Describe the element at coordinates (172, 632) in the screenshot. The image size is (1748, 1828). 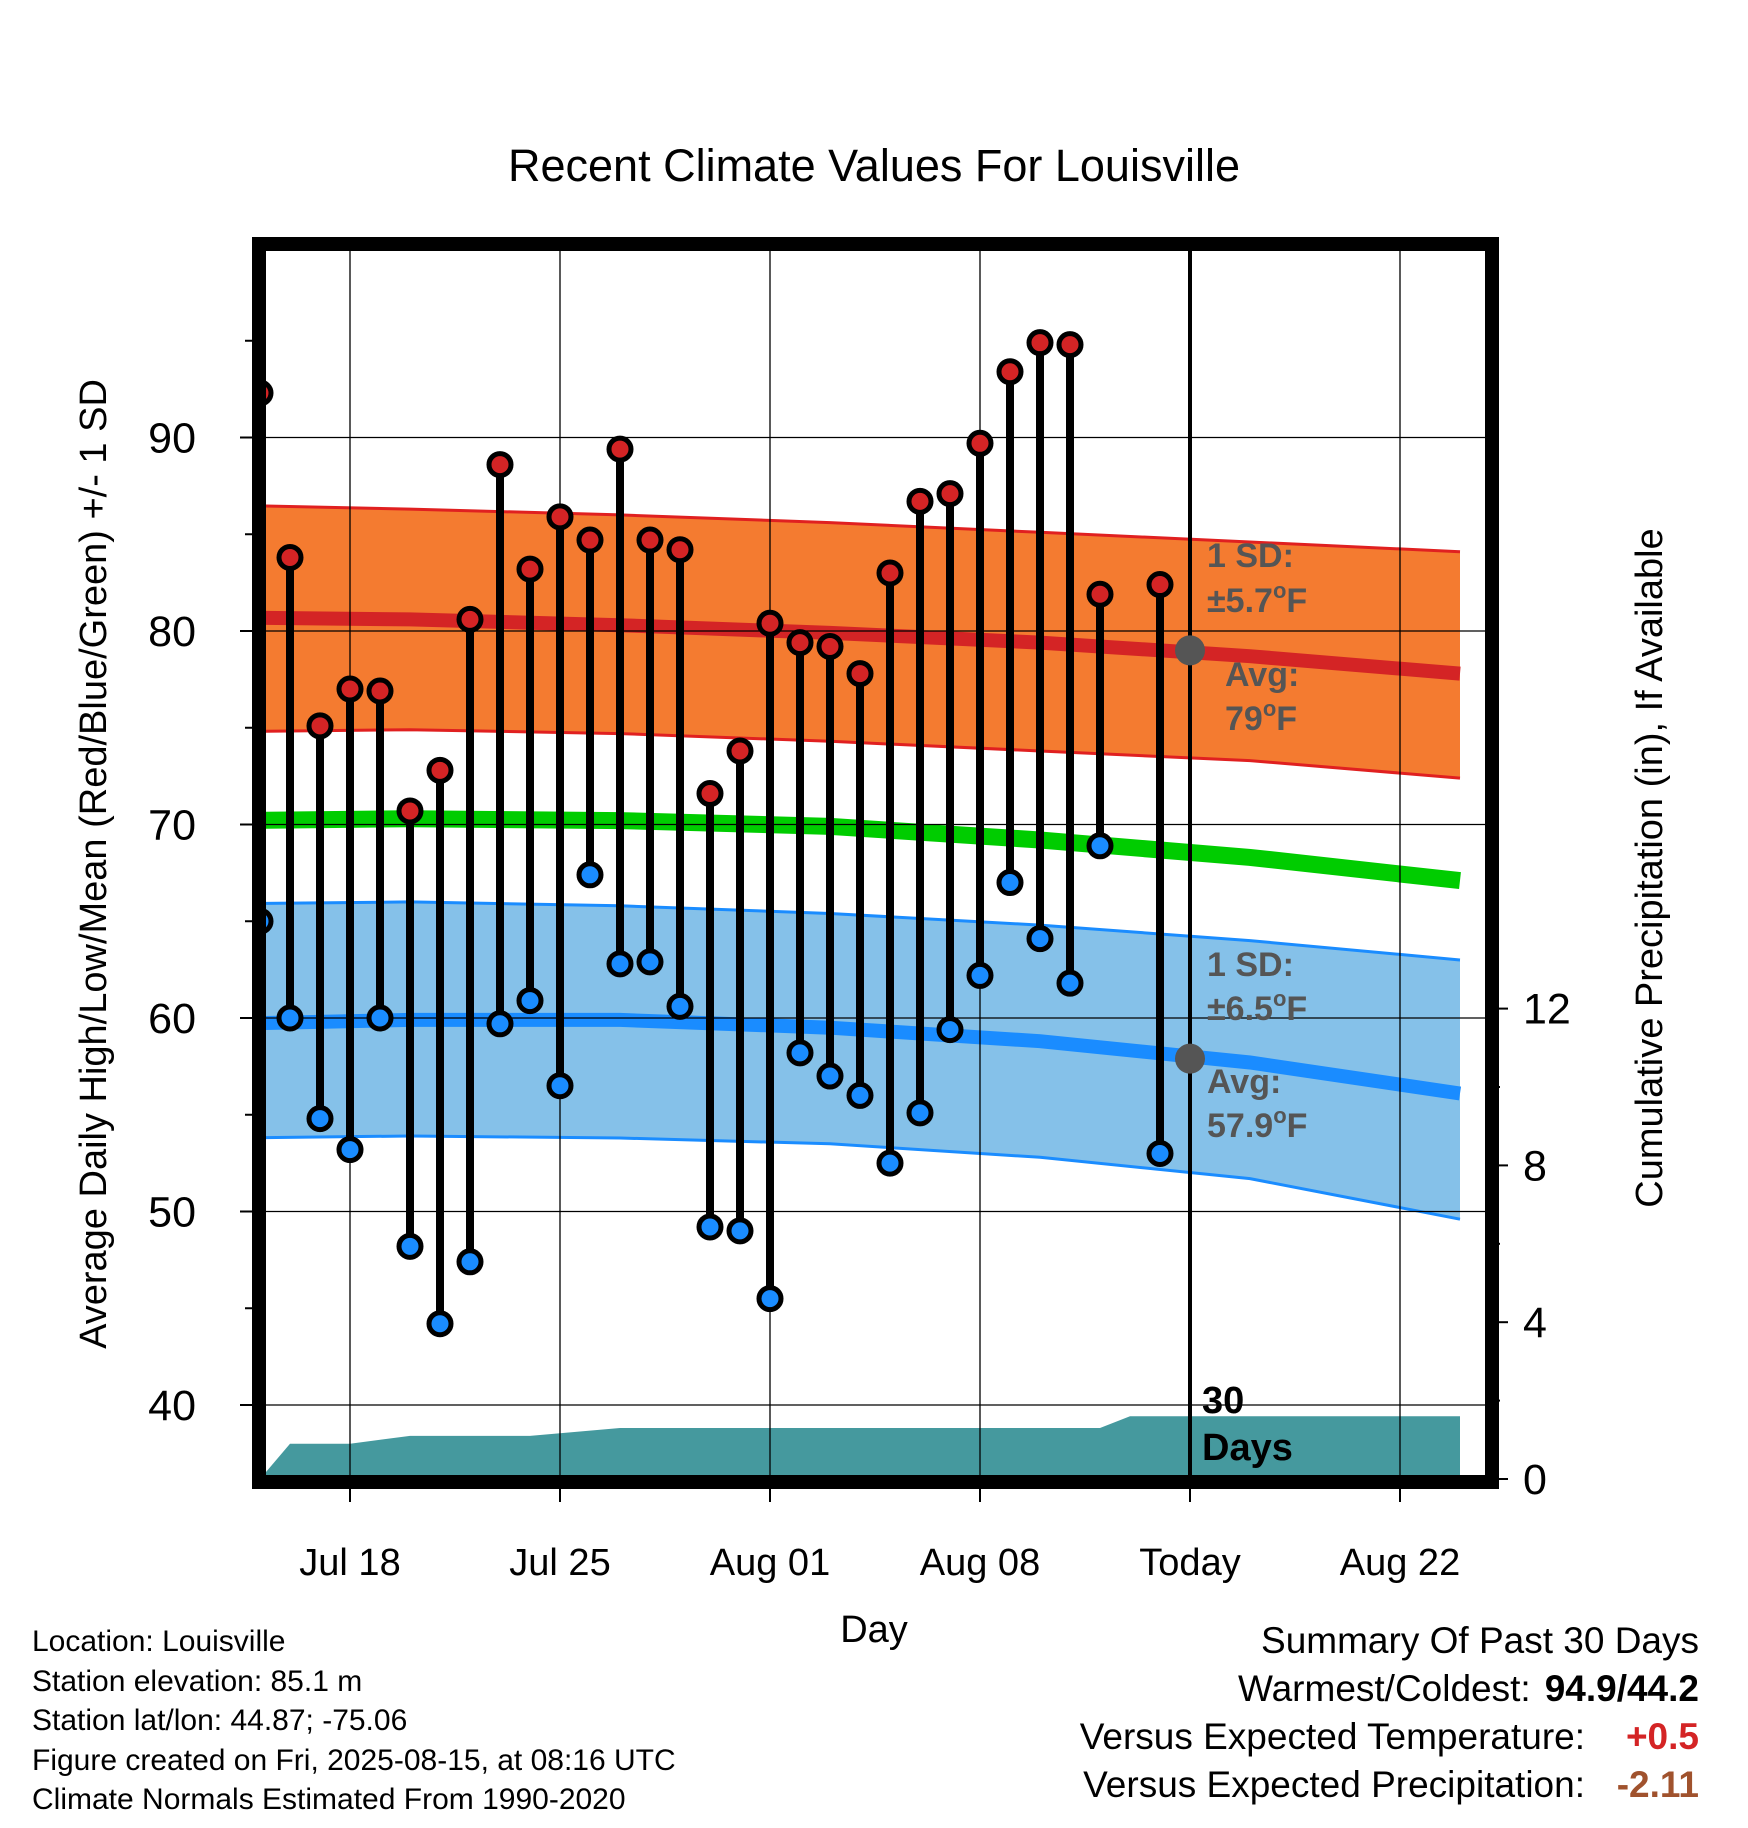
I see `y-tick-label: 80` at that location.